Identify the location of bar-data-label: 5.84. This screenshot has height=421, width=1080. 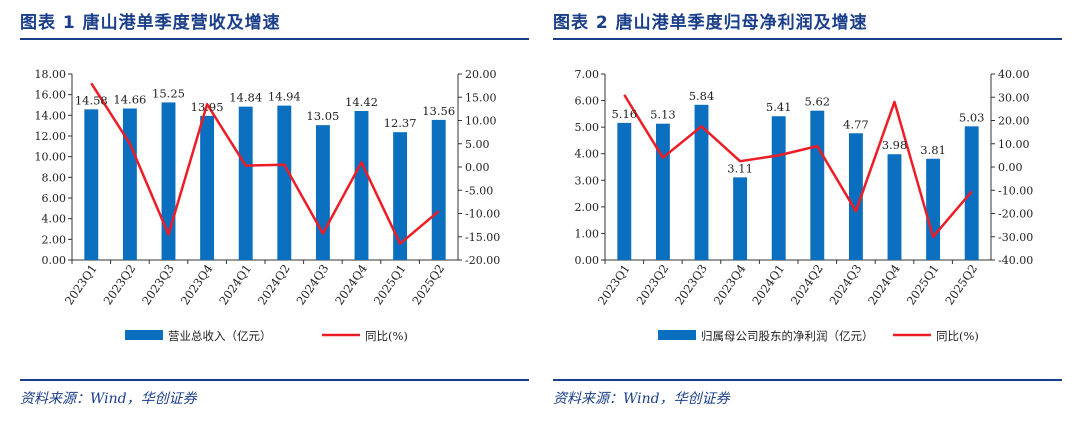
(702, 96).